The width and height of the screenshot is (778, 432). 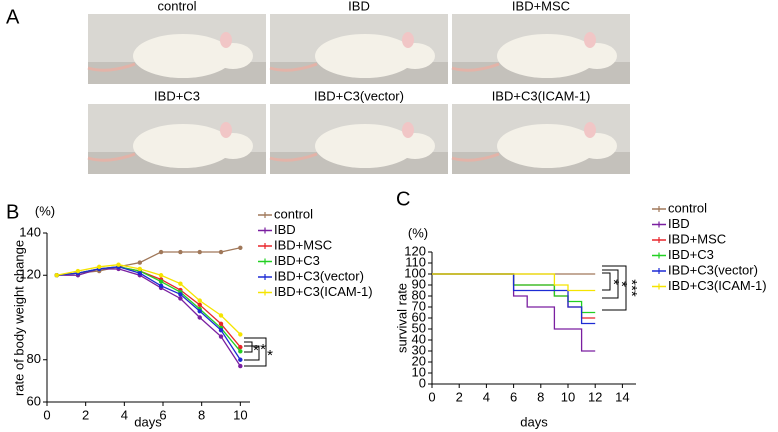 I want to click on panel-label: B, so click(x=12, y=212).